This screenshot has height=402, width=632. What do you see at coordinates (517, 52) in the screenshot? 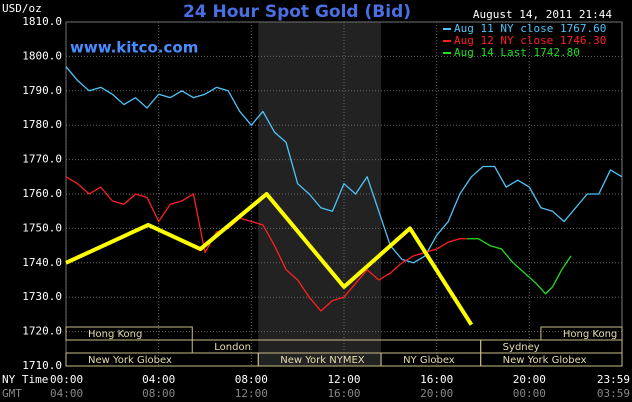
I see `legend-label: Aug 14 Last 1742.80` at bounding box center [517, 52].